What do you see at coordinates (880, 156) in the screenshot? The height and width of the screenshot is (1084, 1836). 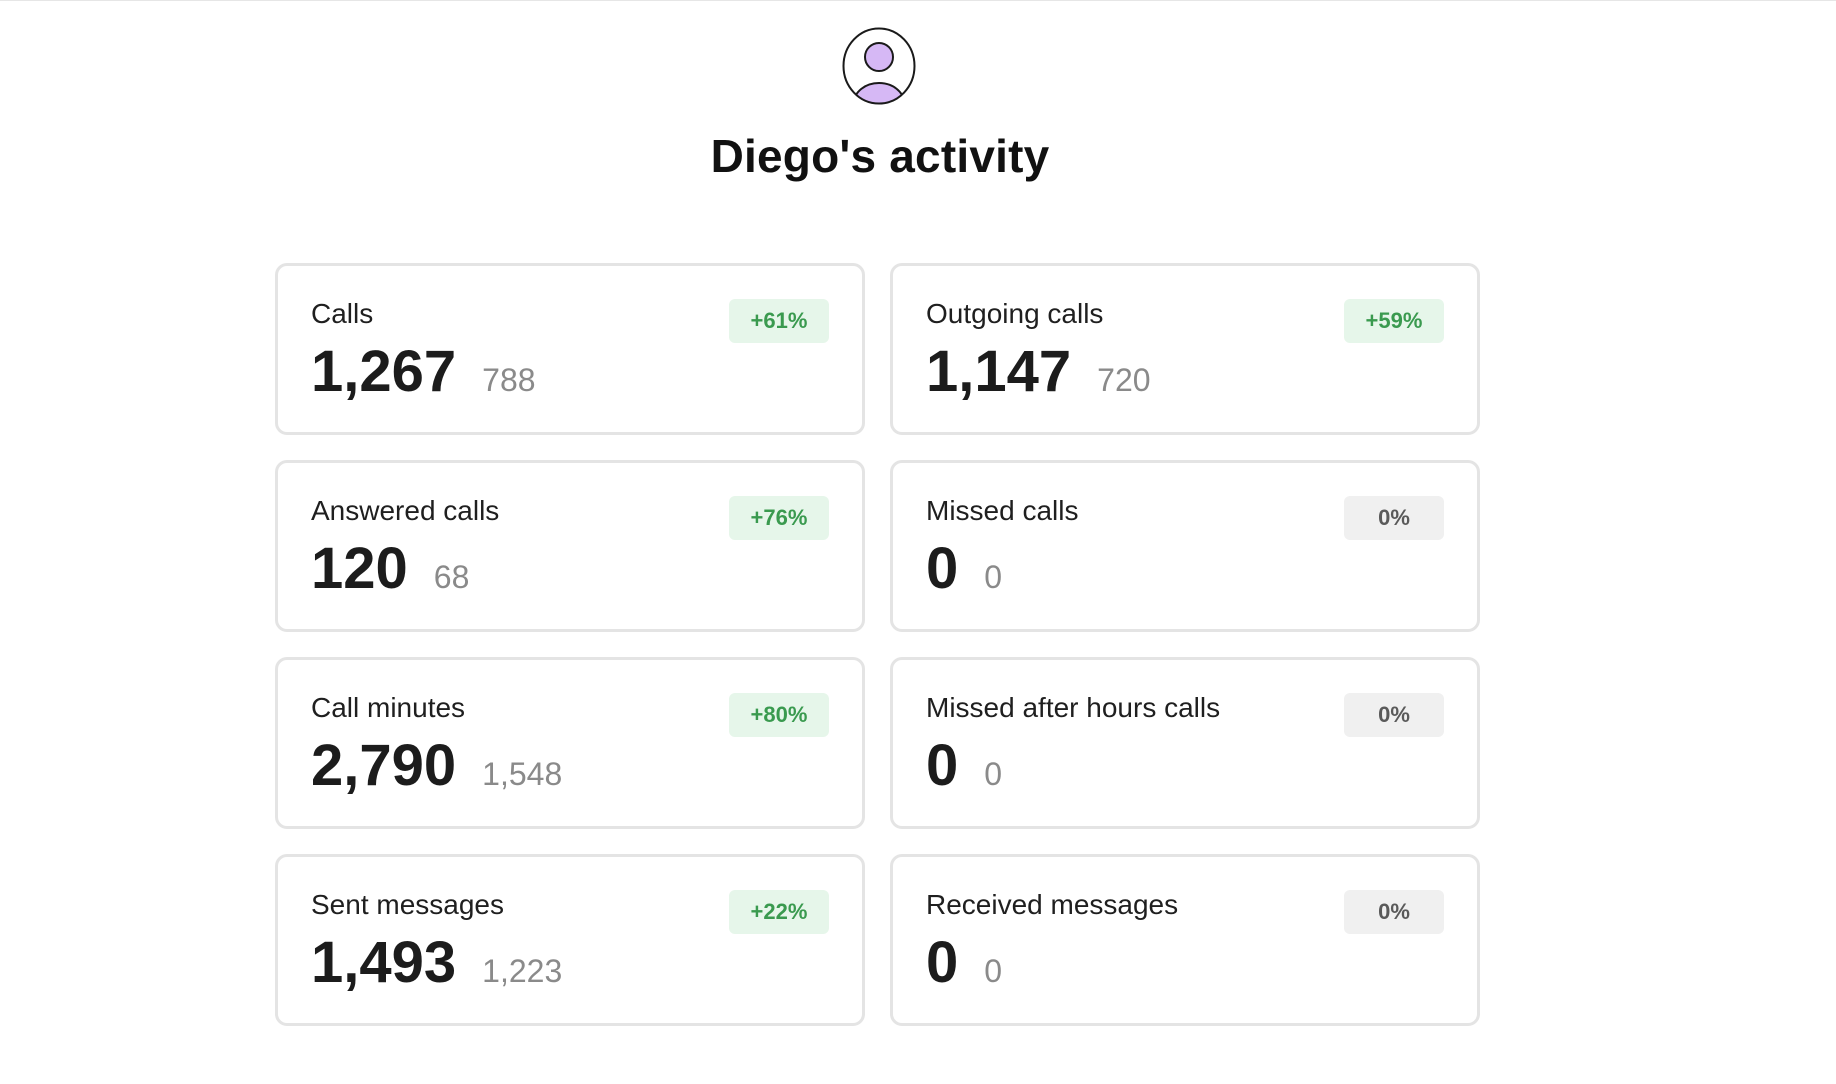 I see `page-title: Diego's activity` at bounding box center [880, 156].